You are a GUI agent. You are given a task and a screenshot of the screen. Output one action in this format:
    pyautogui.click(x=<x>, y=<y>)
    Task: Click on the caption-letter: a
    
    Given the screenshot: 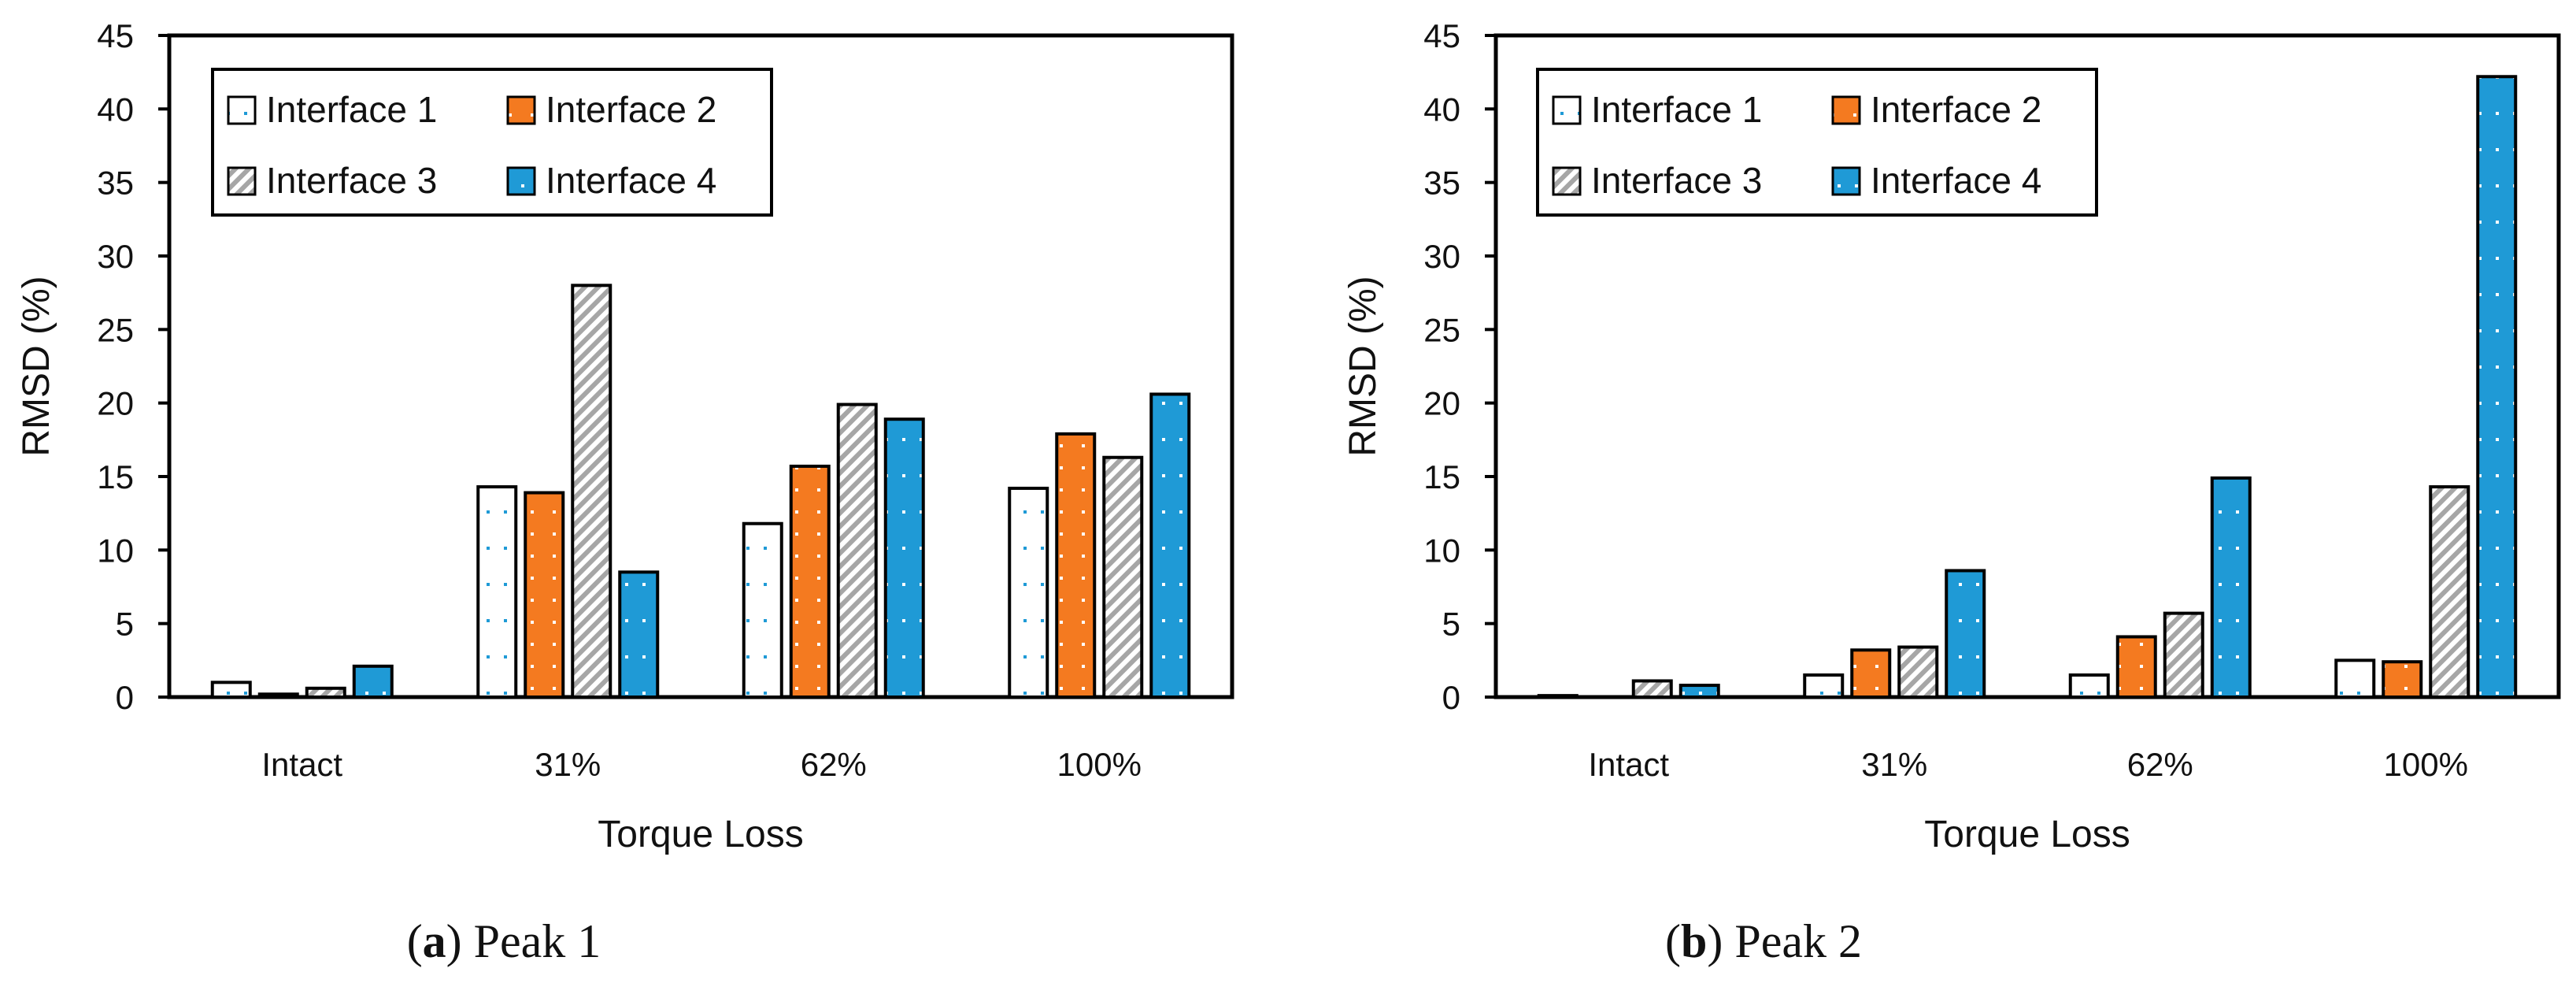 What is the action you would take?
    pyautogui.click(x=434, y=941)
    